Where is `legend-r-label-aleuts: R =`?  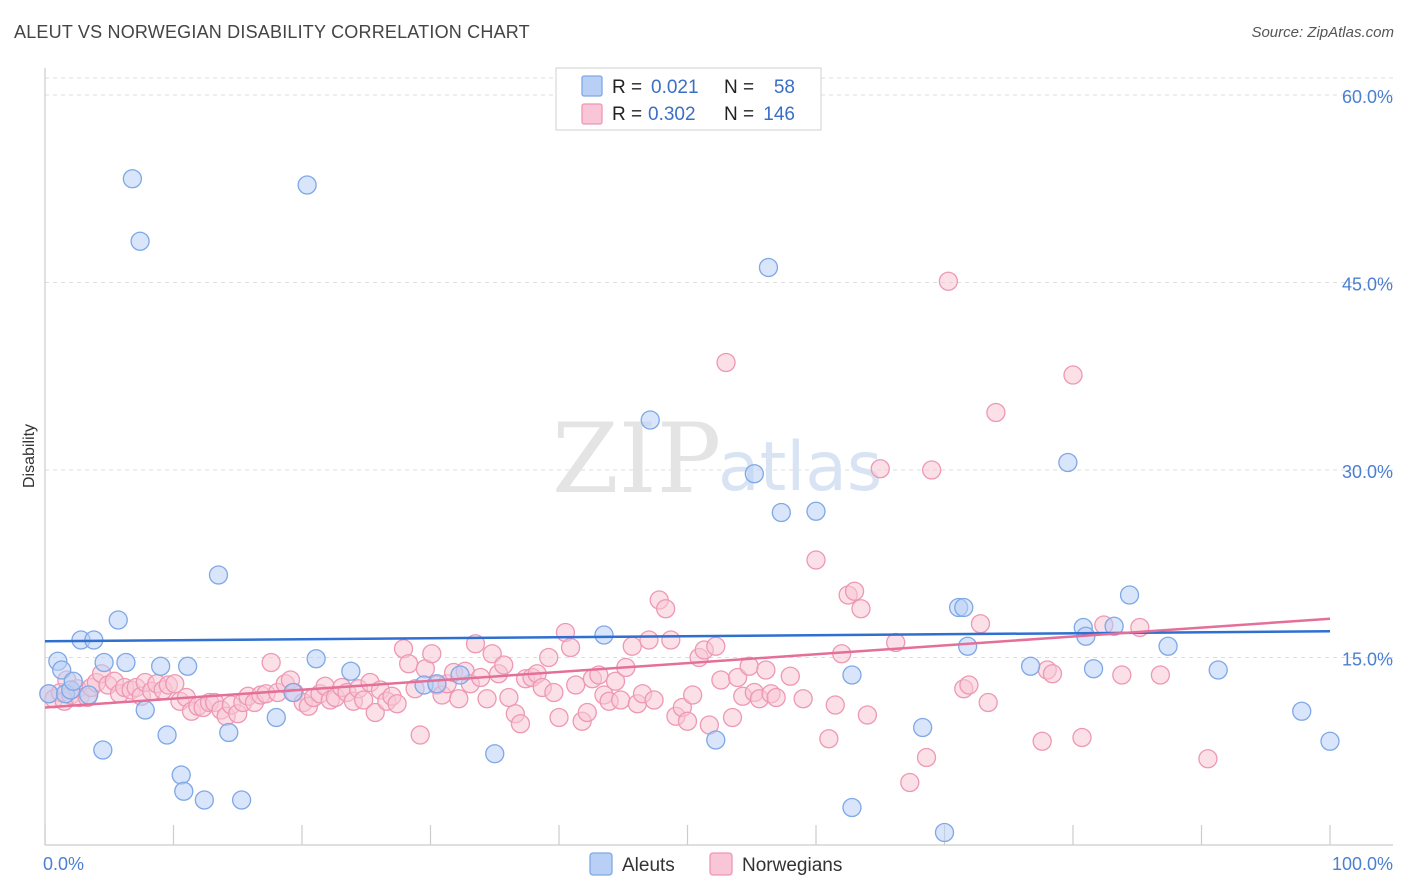
legend-r-label-aleuts: R = is located at coordinates (627, 87).